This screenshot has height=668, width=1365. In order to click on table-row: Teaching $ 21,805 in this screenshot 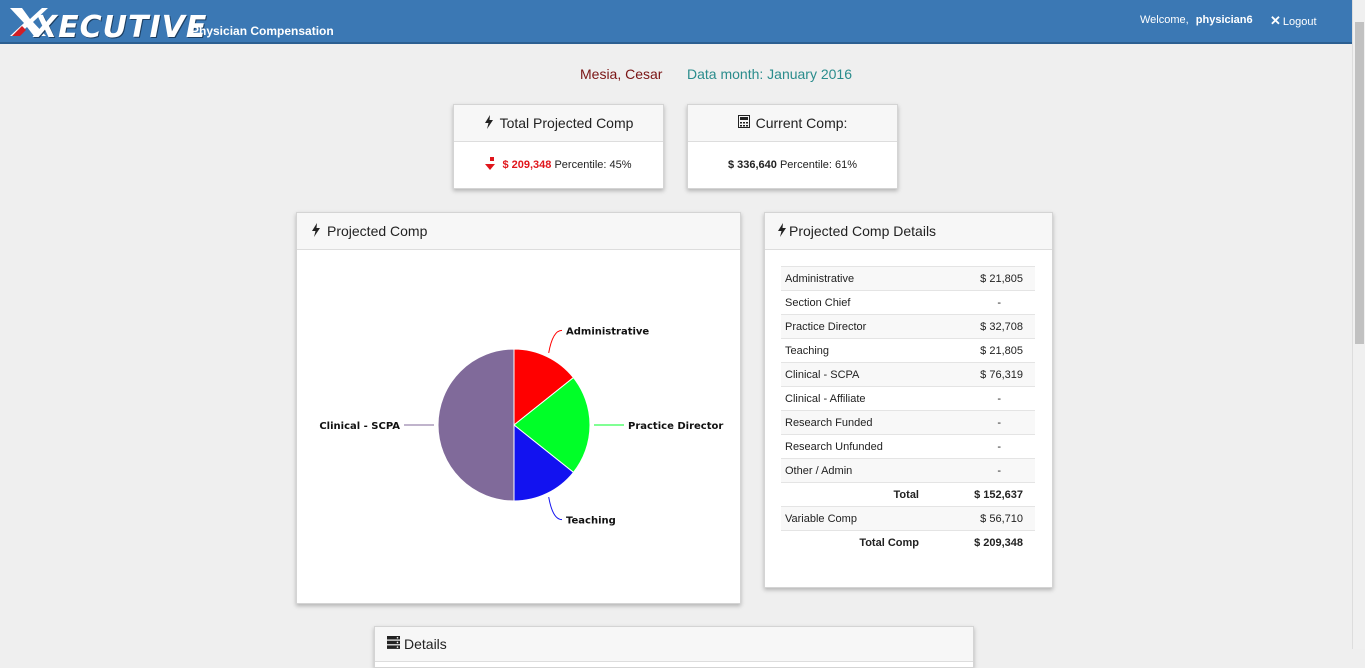, I will do `click(908, 350)`.